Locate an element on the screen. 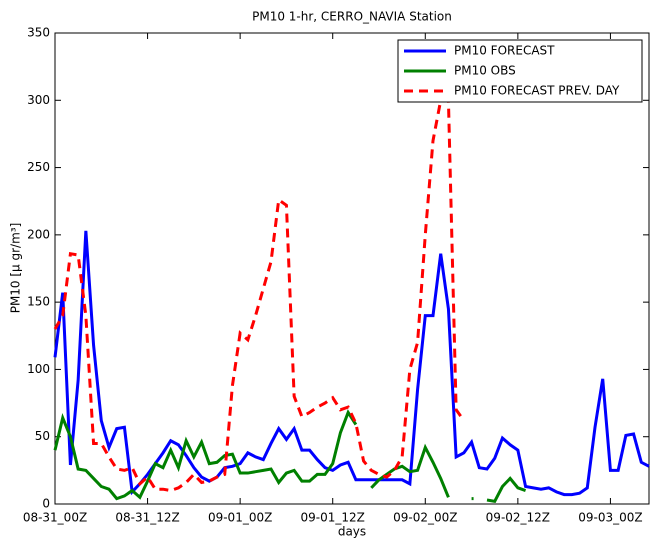  legend-label: PM10 OBS is located at coordinates (485, 71).